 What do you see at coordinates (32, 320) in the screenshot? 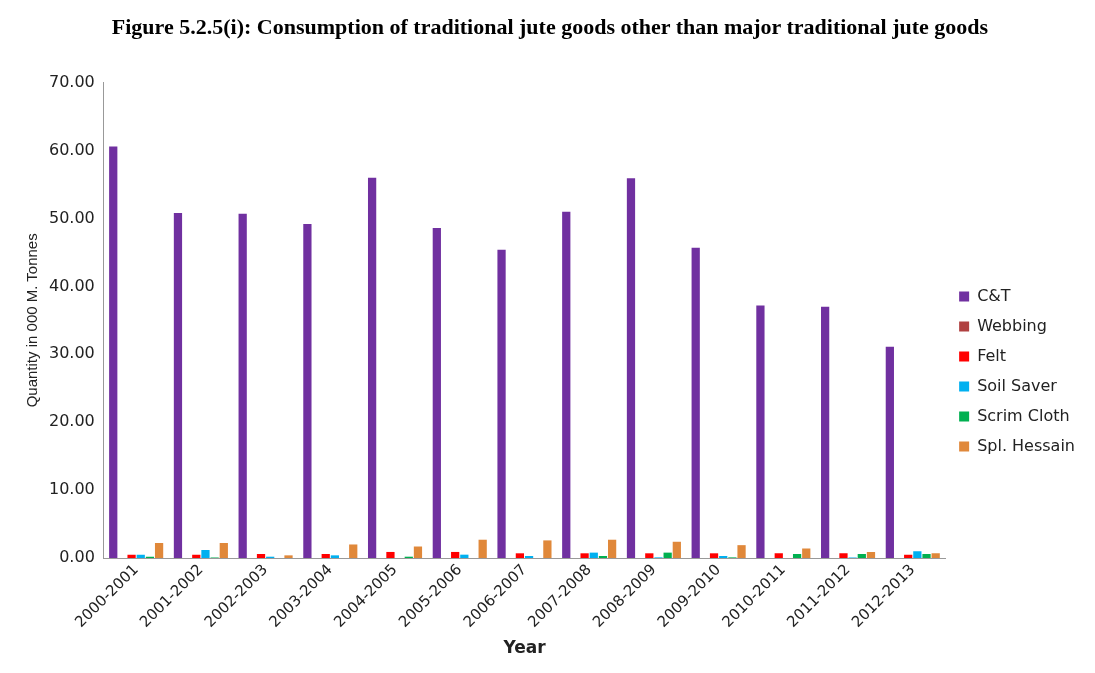
I see `y-axis-title: Quantity in 000 M. Tonnes` at bounding box center [32, 320].